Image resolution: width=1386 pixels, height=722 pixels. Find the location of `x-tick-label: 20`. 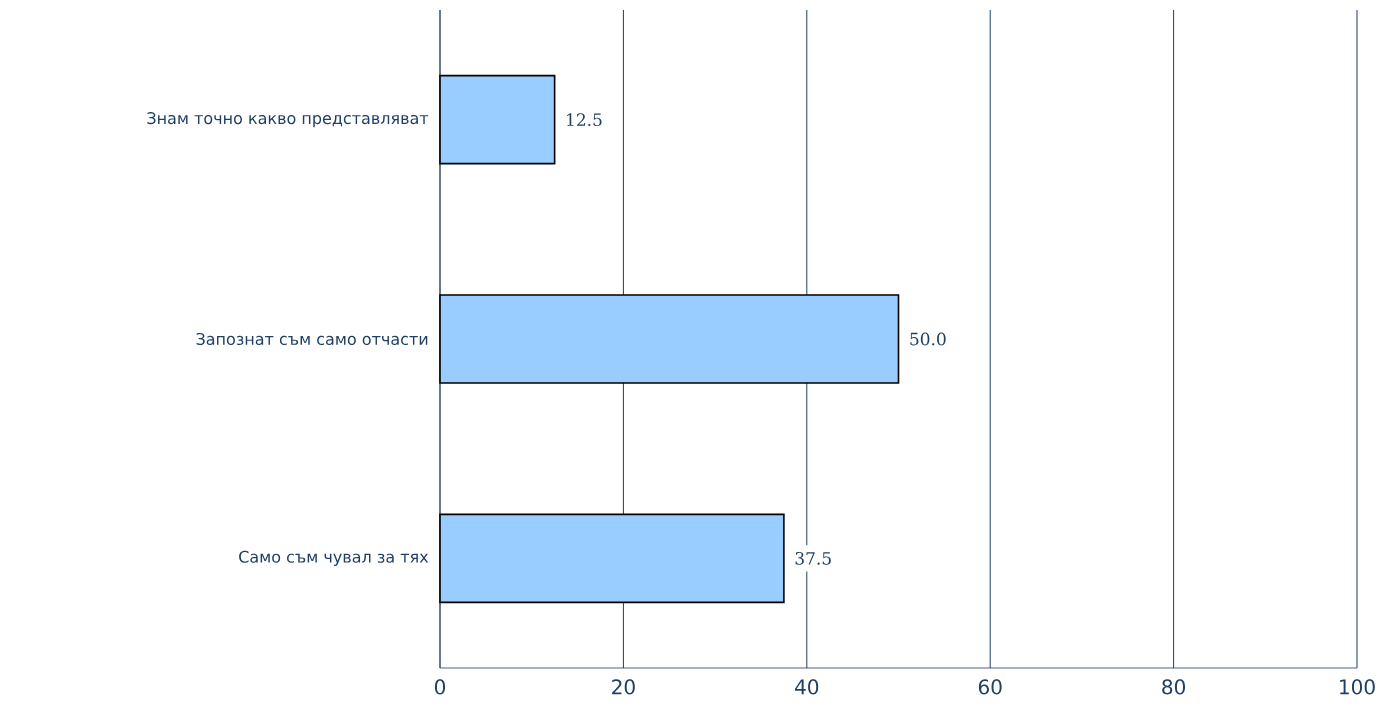

x-tick-label: 20 is located at coordinates (623, 687).